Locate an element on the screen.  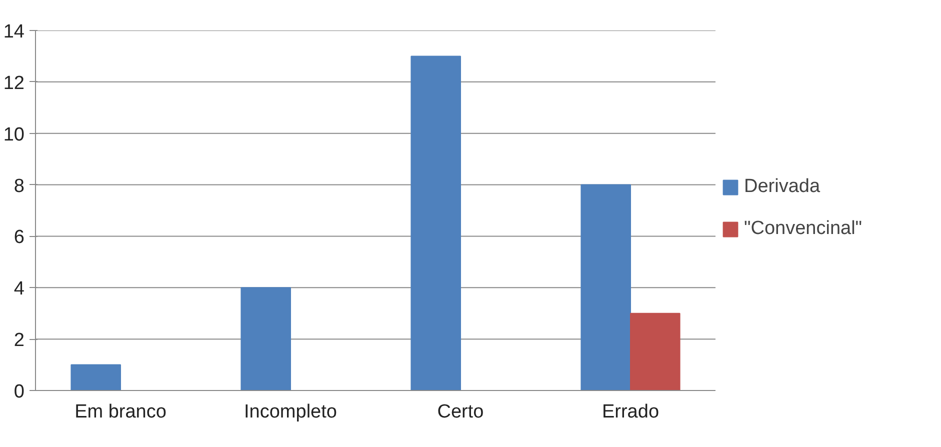
x-tick-label: Errado is located at coordinates (631, 412).